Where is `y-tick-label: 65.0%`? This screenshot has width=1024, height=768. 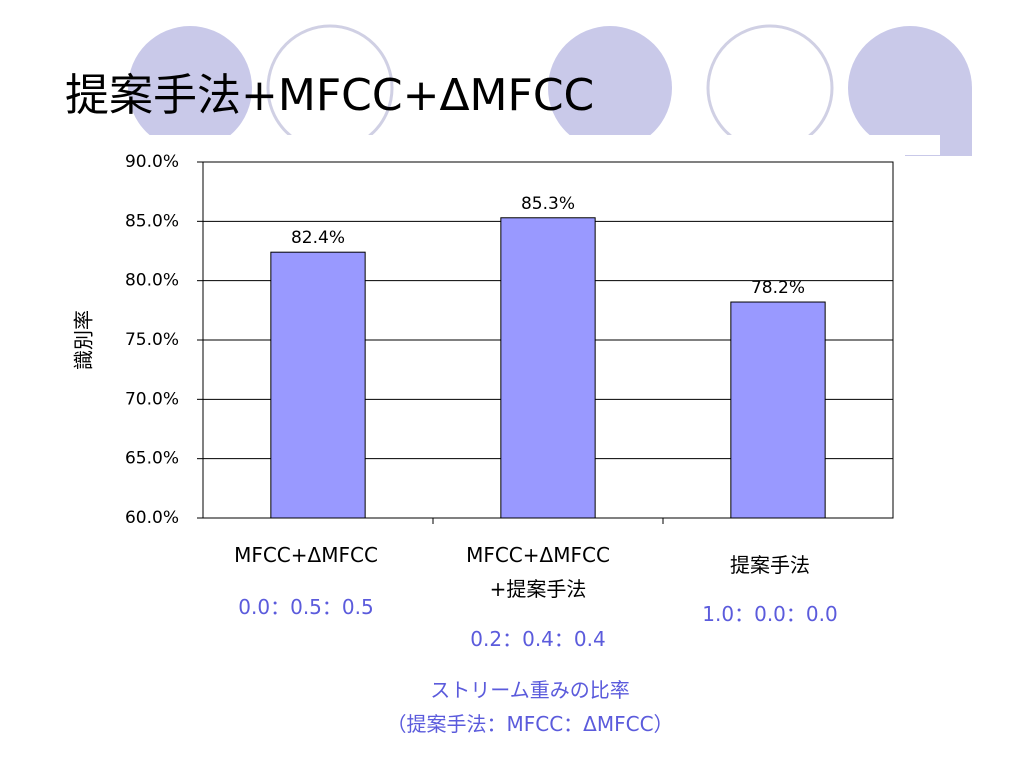
y-tick-label: 65.0% is located at coordinates (152, 459).